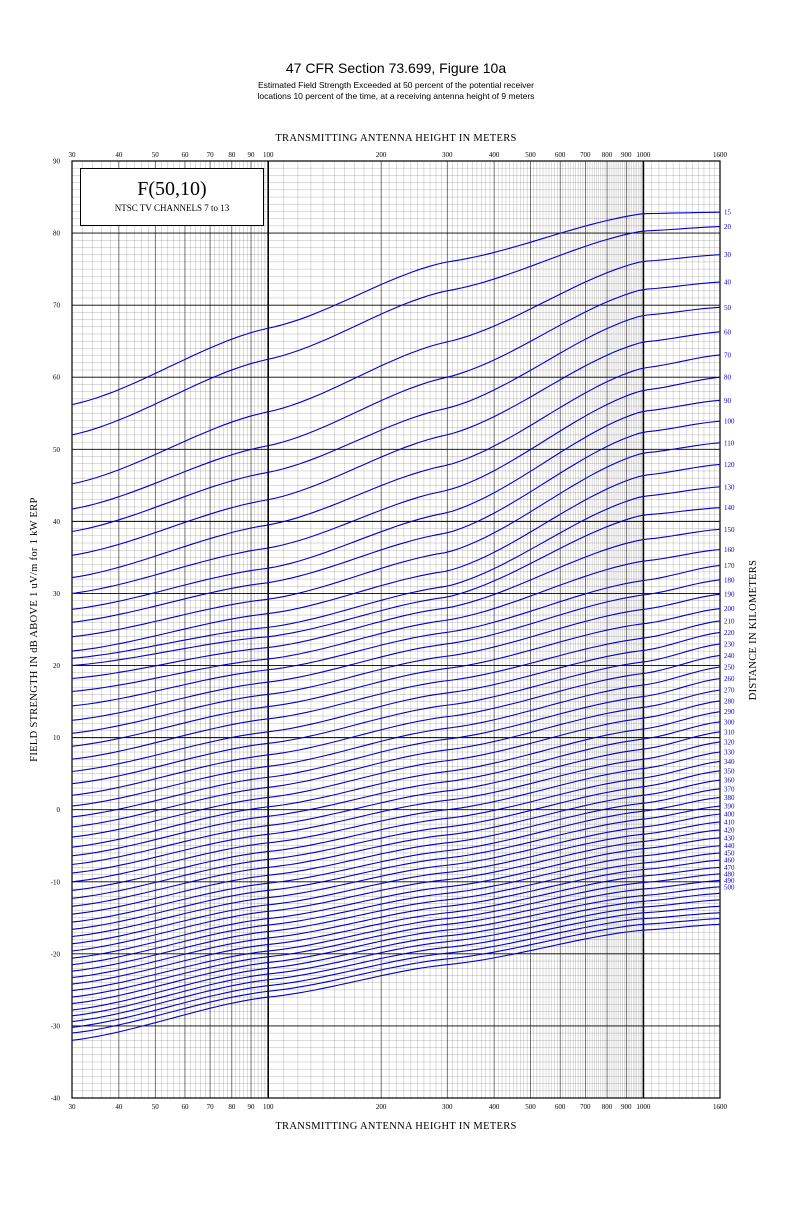 The image size is (792, 1224). Describe the element at coordinates (185, 1107) in the screenshot. I see `x-tick-label-bottom: 60` at that location.